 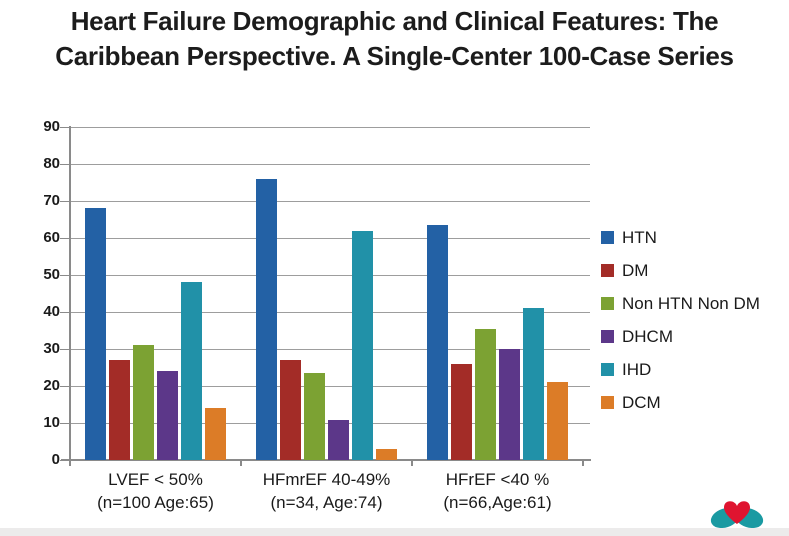 What do you see at coordinates (70, 295) in the screenshot?
I see `y-axis-line` at bounding box center [70, 295].